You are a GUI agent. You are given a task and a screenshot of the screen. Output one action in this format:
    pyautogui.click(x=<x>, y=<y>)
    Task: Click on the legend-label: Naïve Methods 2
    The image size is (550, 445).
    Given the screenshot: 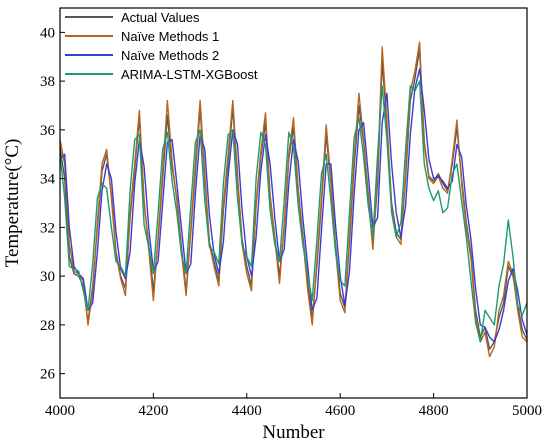 What is the action you would take?
    pyautogui.click(x=170, y=55)
    